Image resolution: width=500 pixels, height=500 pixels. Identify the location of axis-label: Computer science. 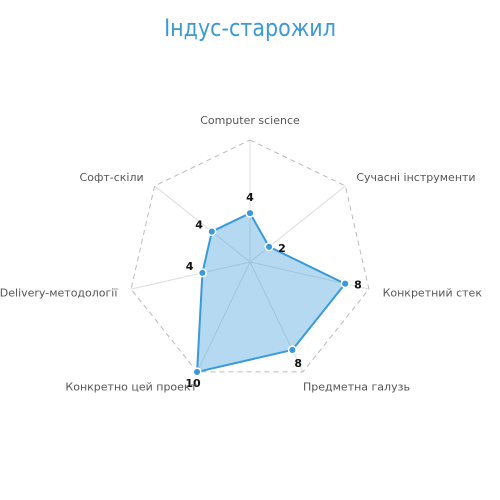
(250, 120).